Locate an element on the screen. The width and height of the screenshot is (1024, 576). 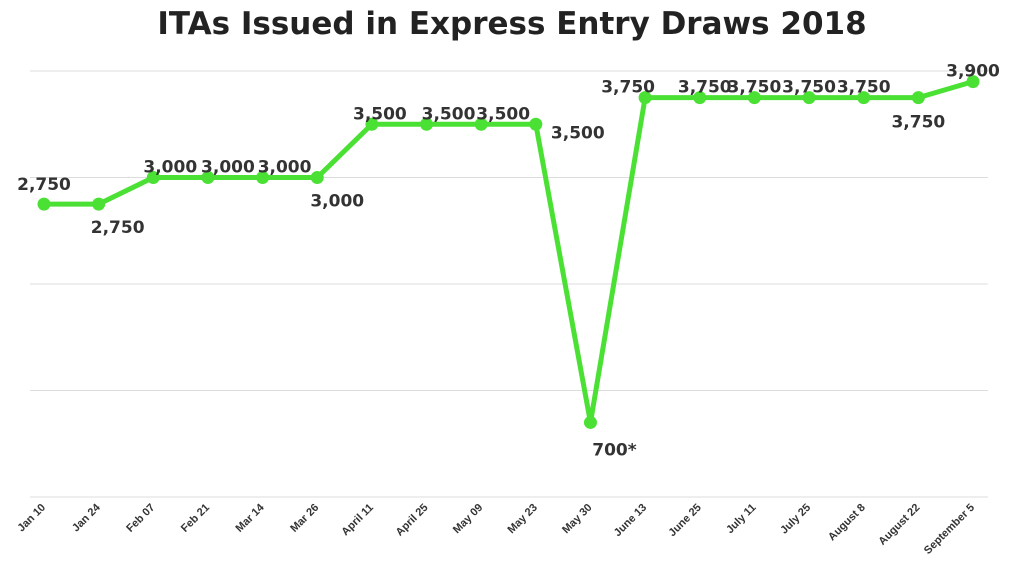
x-tick-label: May 09 is located at coordinates (468, 519).